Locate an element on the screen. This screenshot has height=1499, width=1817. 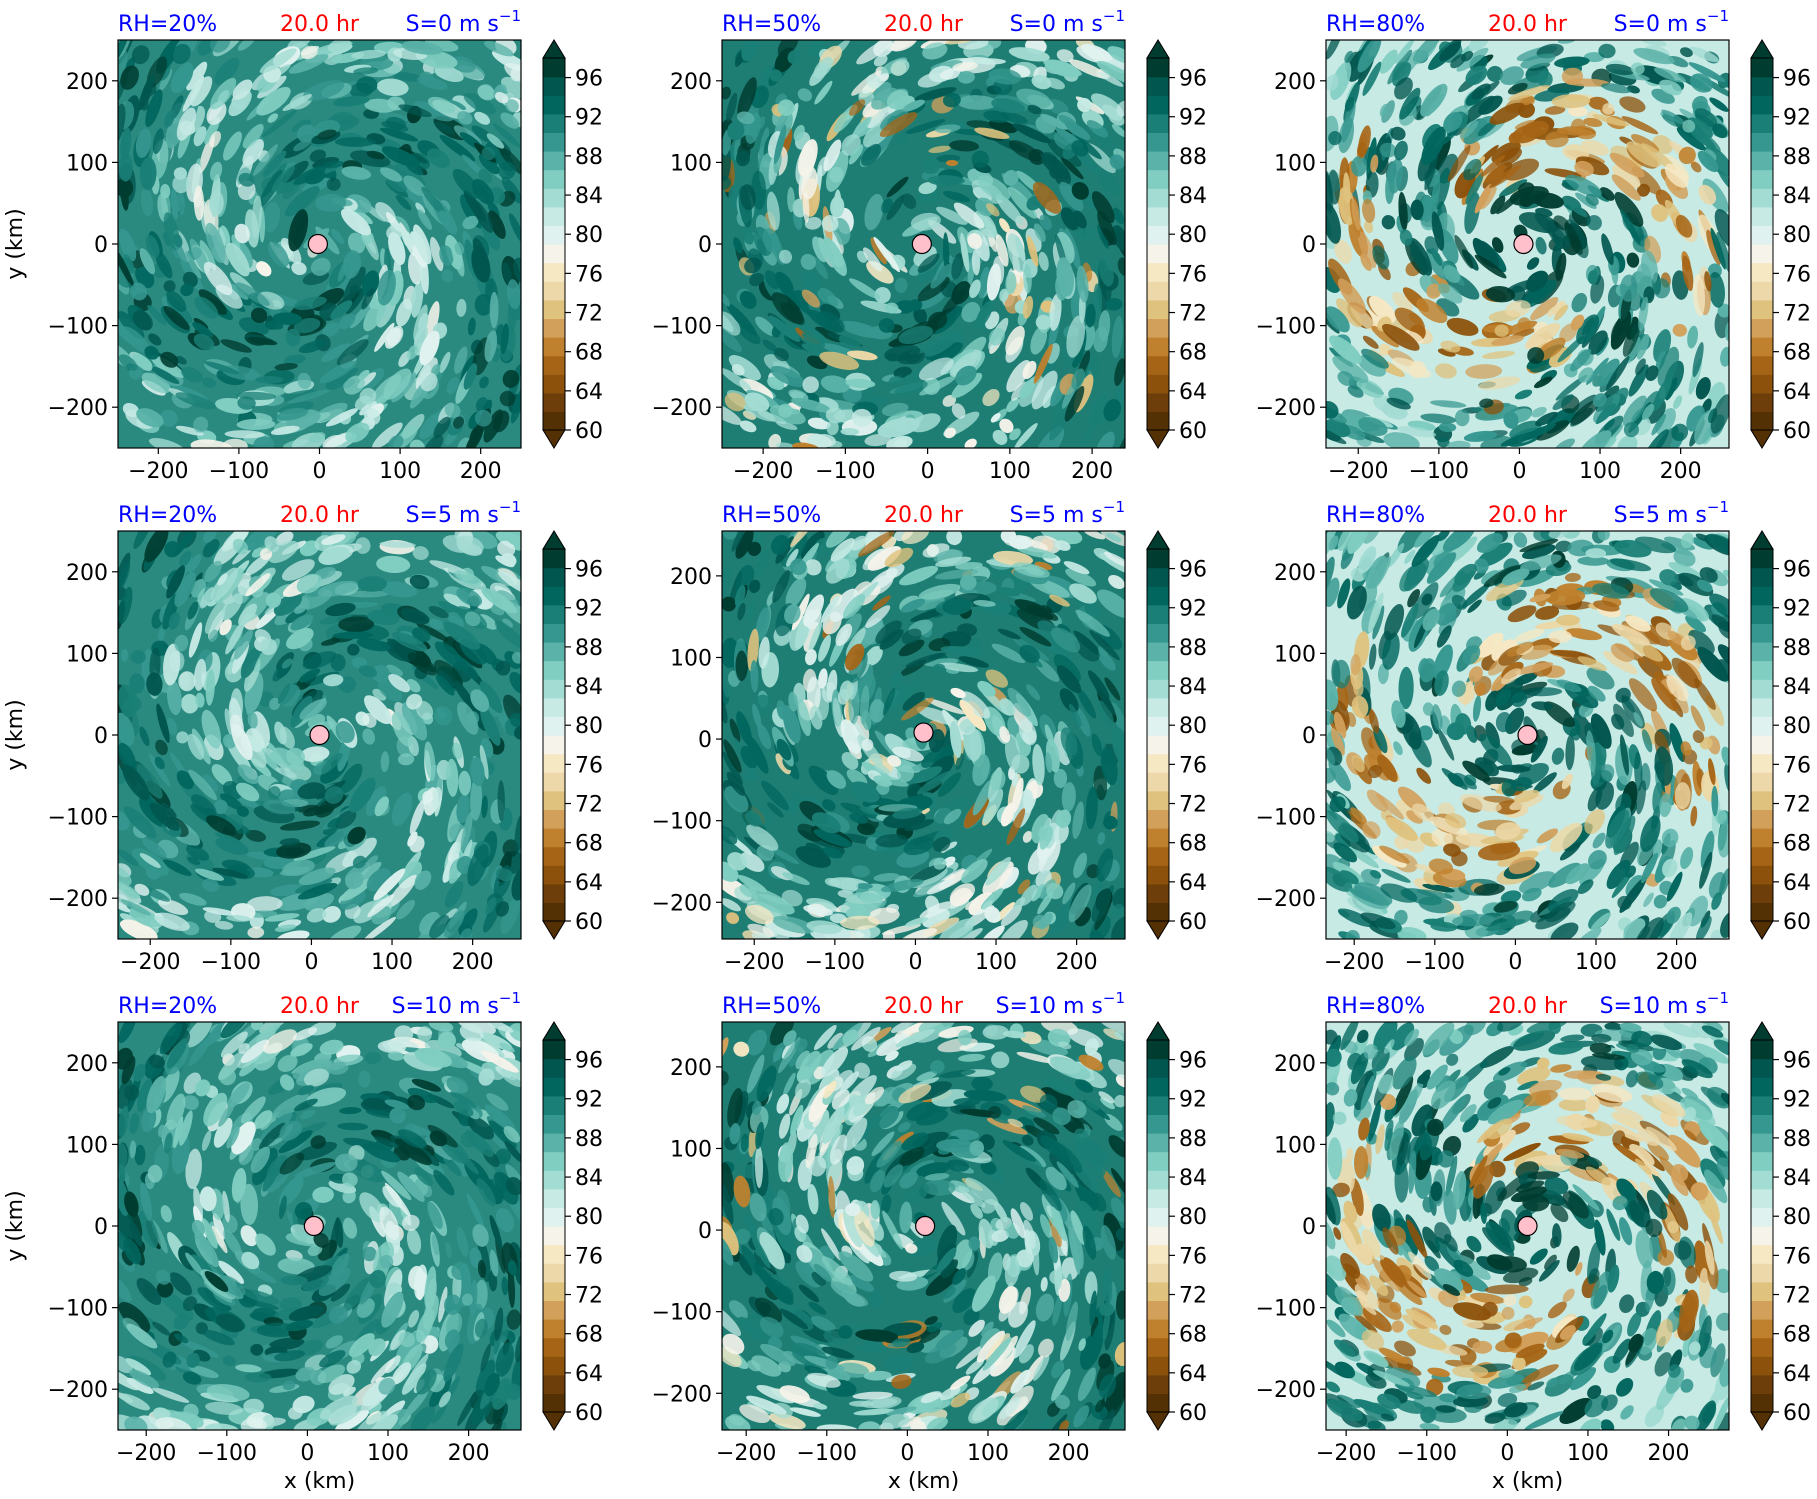
heatmap-field is located at coordinates (923, 735).